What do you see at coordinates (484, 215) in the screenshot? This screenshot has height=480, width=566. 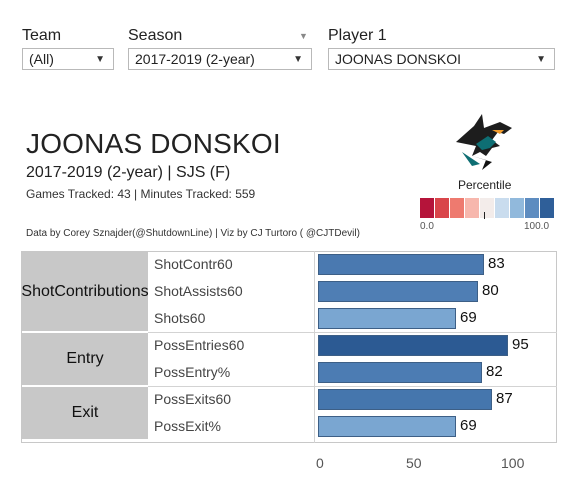 I see `legend-marker` at bounding box center [484, 215].